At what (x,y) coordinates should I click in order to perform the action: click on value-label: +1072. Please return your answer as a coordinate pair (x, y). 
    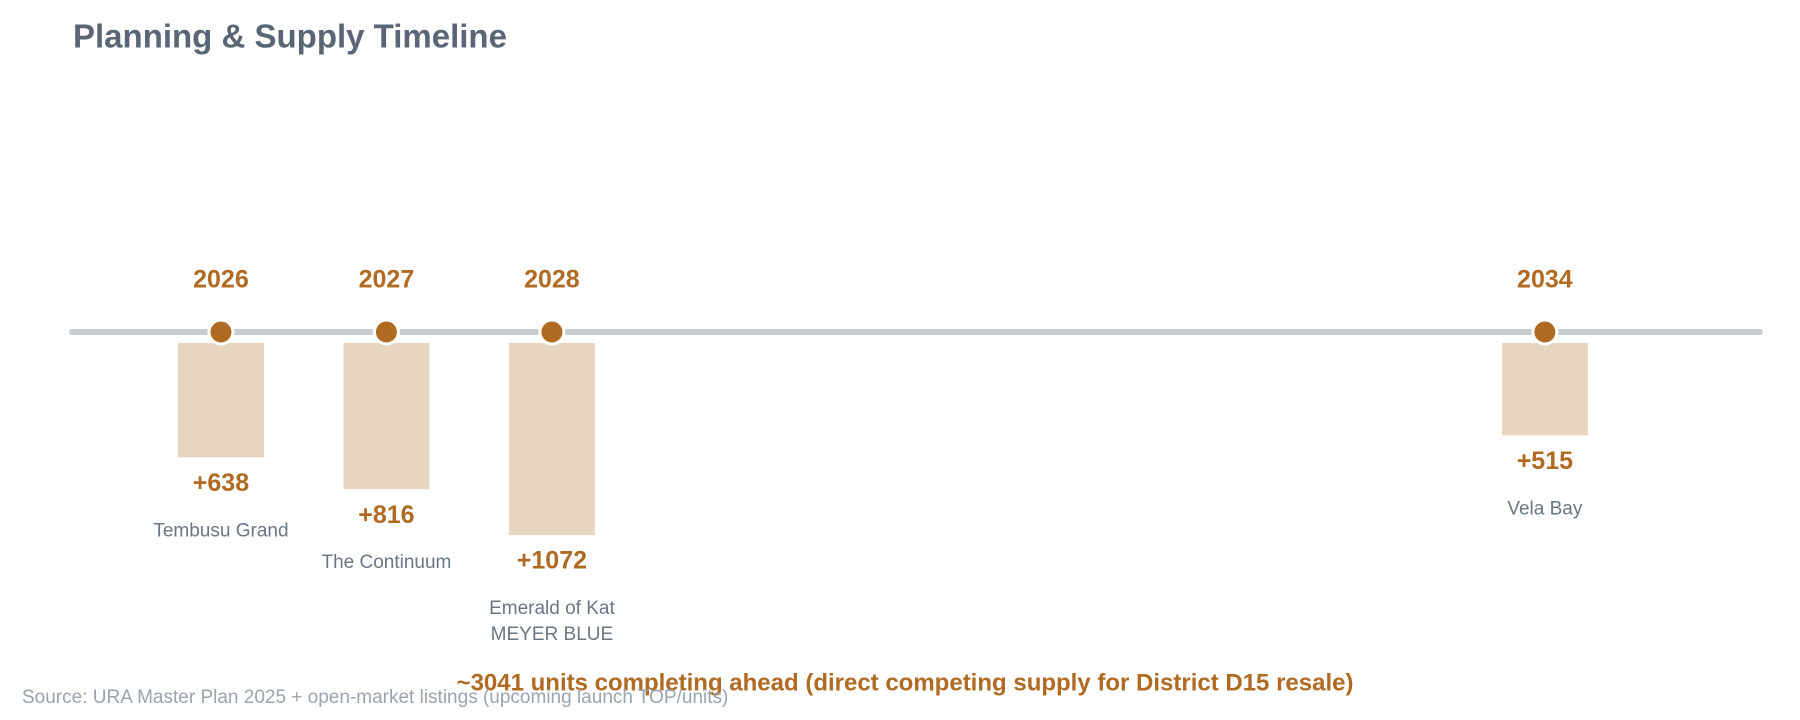
    Looking at the image, I should click on (552, 561).